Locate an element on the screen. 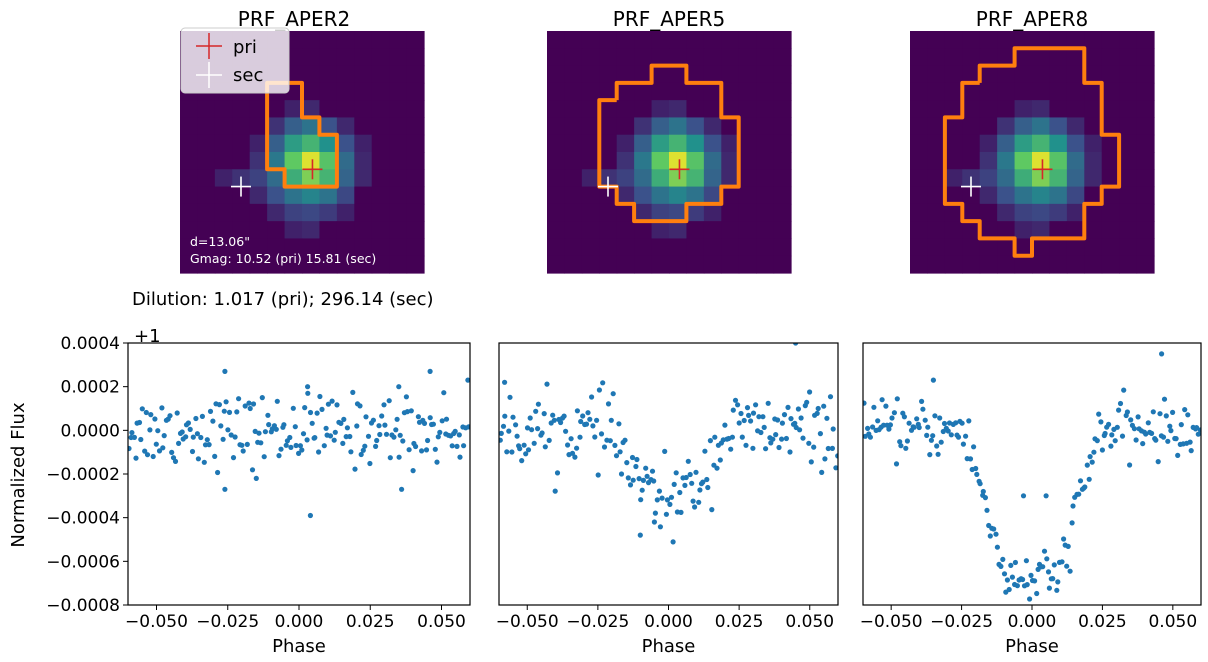 The width and height of the screenshot is (1208, 662). image-title-aper2: PRF_APER2 is located at coordinates (294, 19).